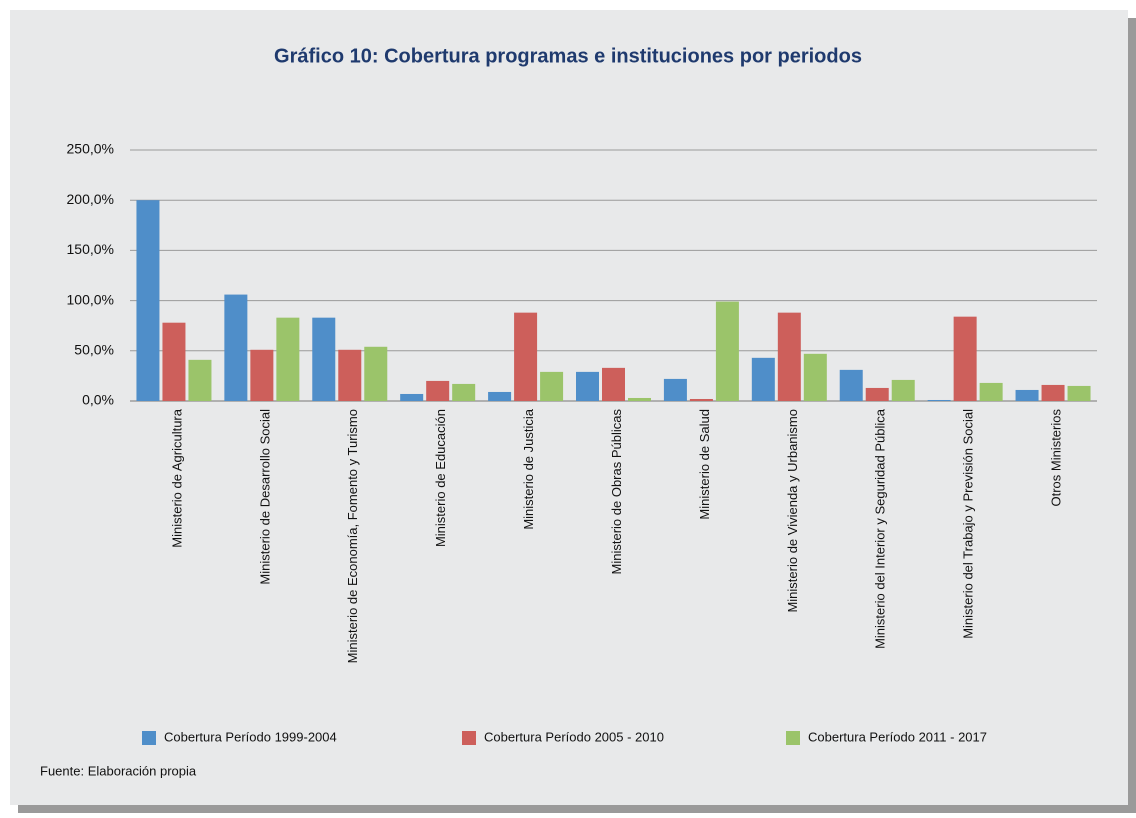  I want to click on x-tick-label: Otros Ministerios, so click(1055, 458).